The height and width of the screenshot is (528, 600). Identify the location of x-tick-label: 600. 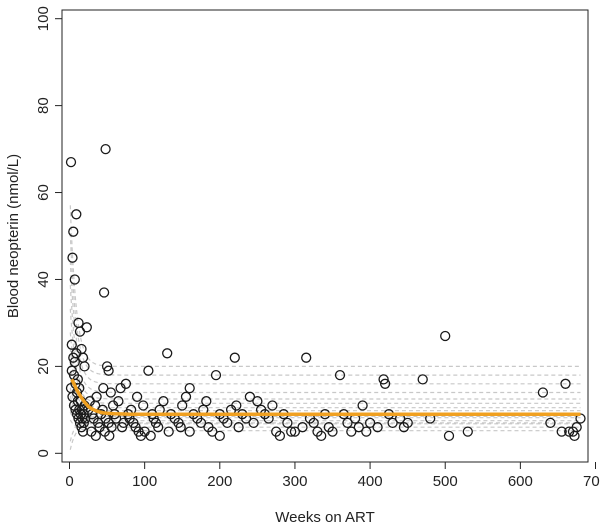
(520, 481).